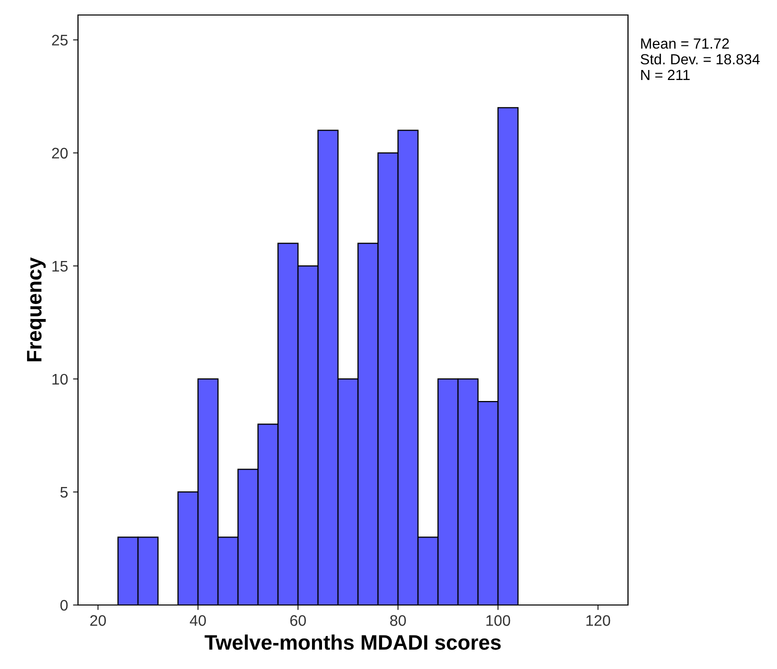 This screenshot has height=669, width=777. Describe the element at coordinates (352, 642) in the screenshot. I see `x-axis-title: Twelve-months MDADI scores` at that location.